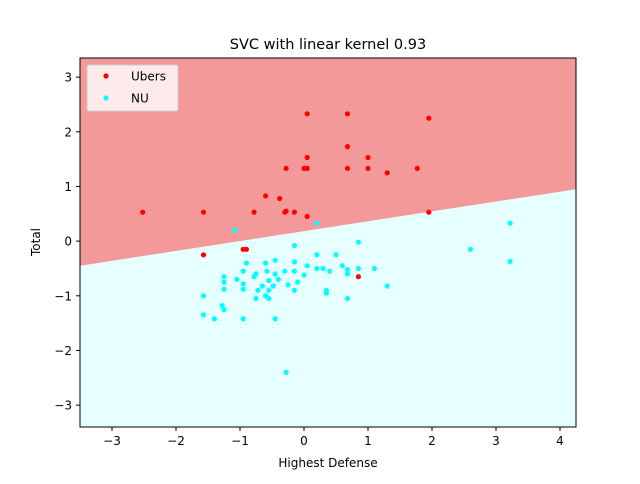  Describe the element at coordinates (148, 77) in the screenshot. I see `legend-label-ubers: Ubers` at that location.